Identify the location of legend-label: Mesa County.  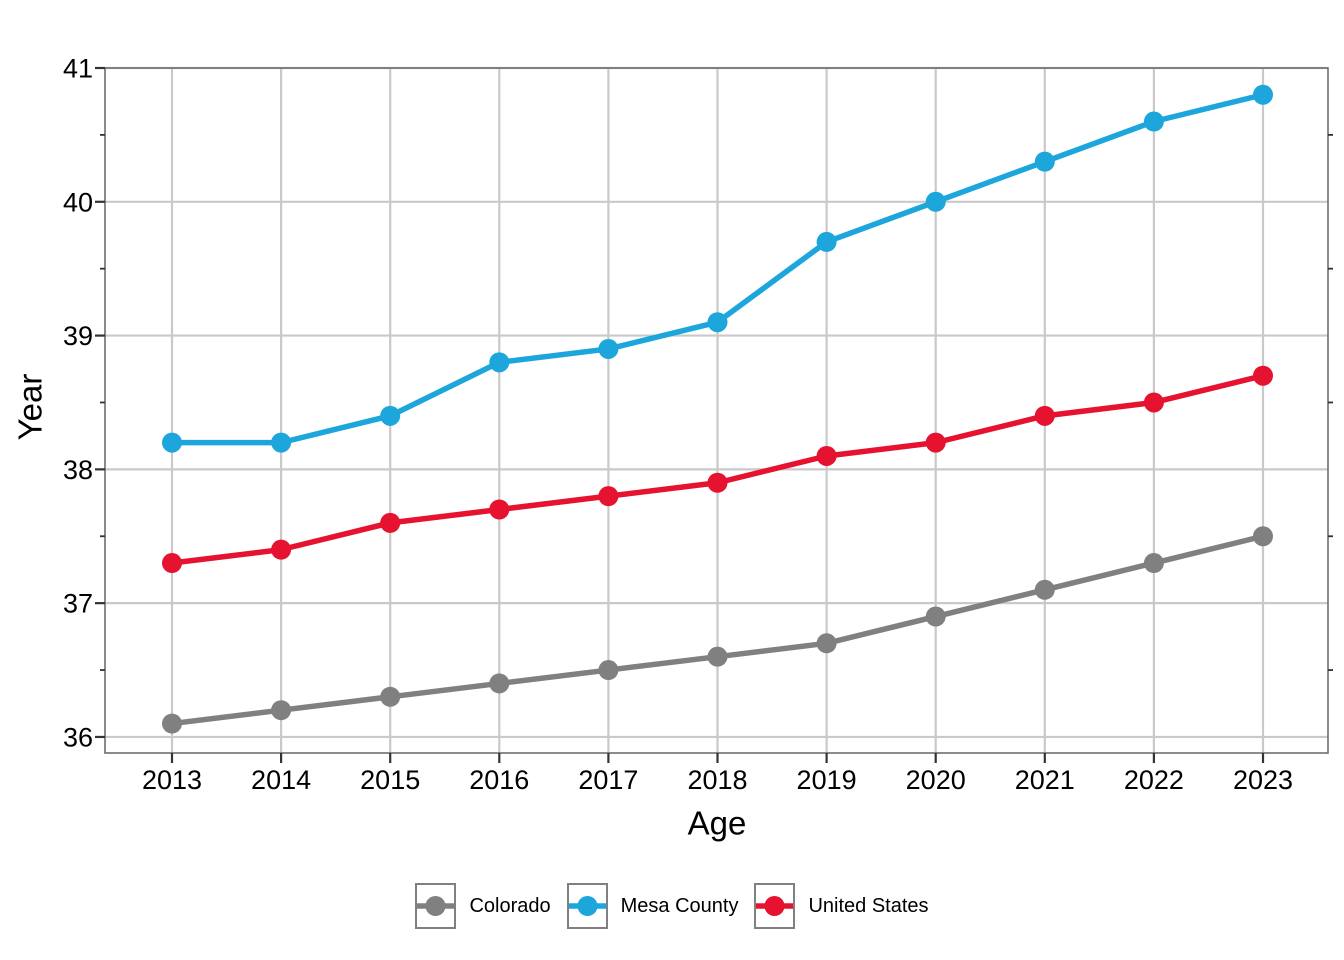
(679, 905).